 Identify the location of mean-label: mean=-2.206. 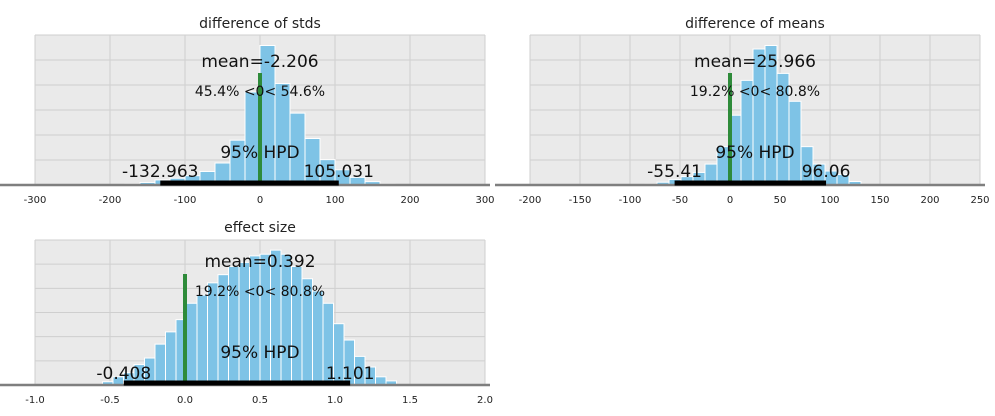
(259, 62).